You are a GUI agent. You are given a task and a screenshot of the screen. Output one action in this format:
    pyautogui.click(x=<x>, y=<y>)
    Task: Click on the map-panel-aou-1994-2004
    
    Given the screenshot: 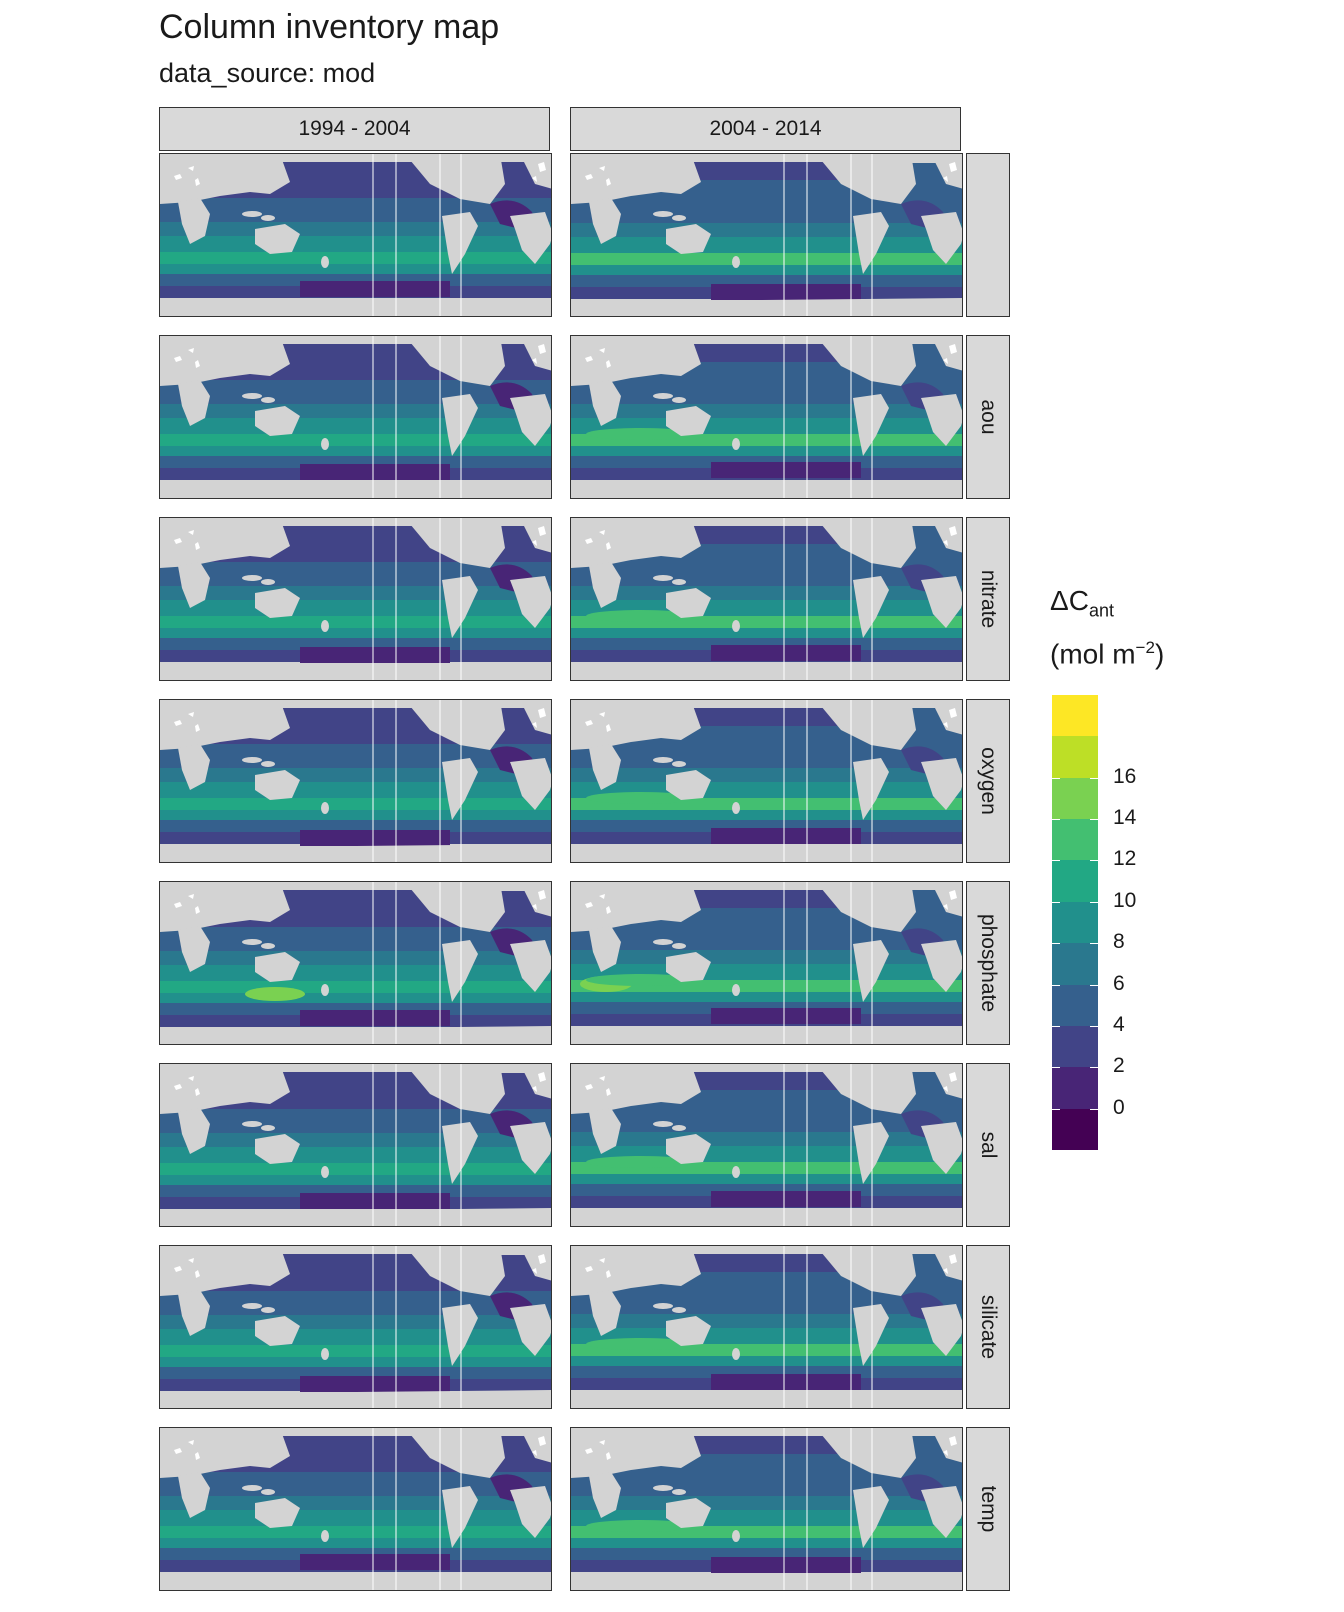 What is the action you would take?
    pyautogui.click(x=355, y=417)
    